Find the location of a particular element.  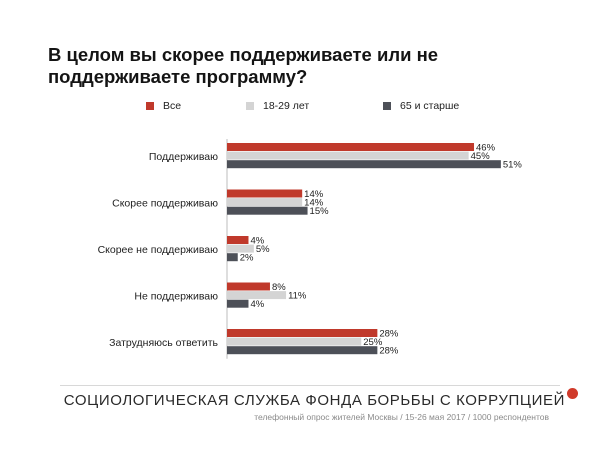

legend-item-all: Все is located at coordinates (163, 106).